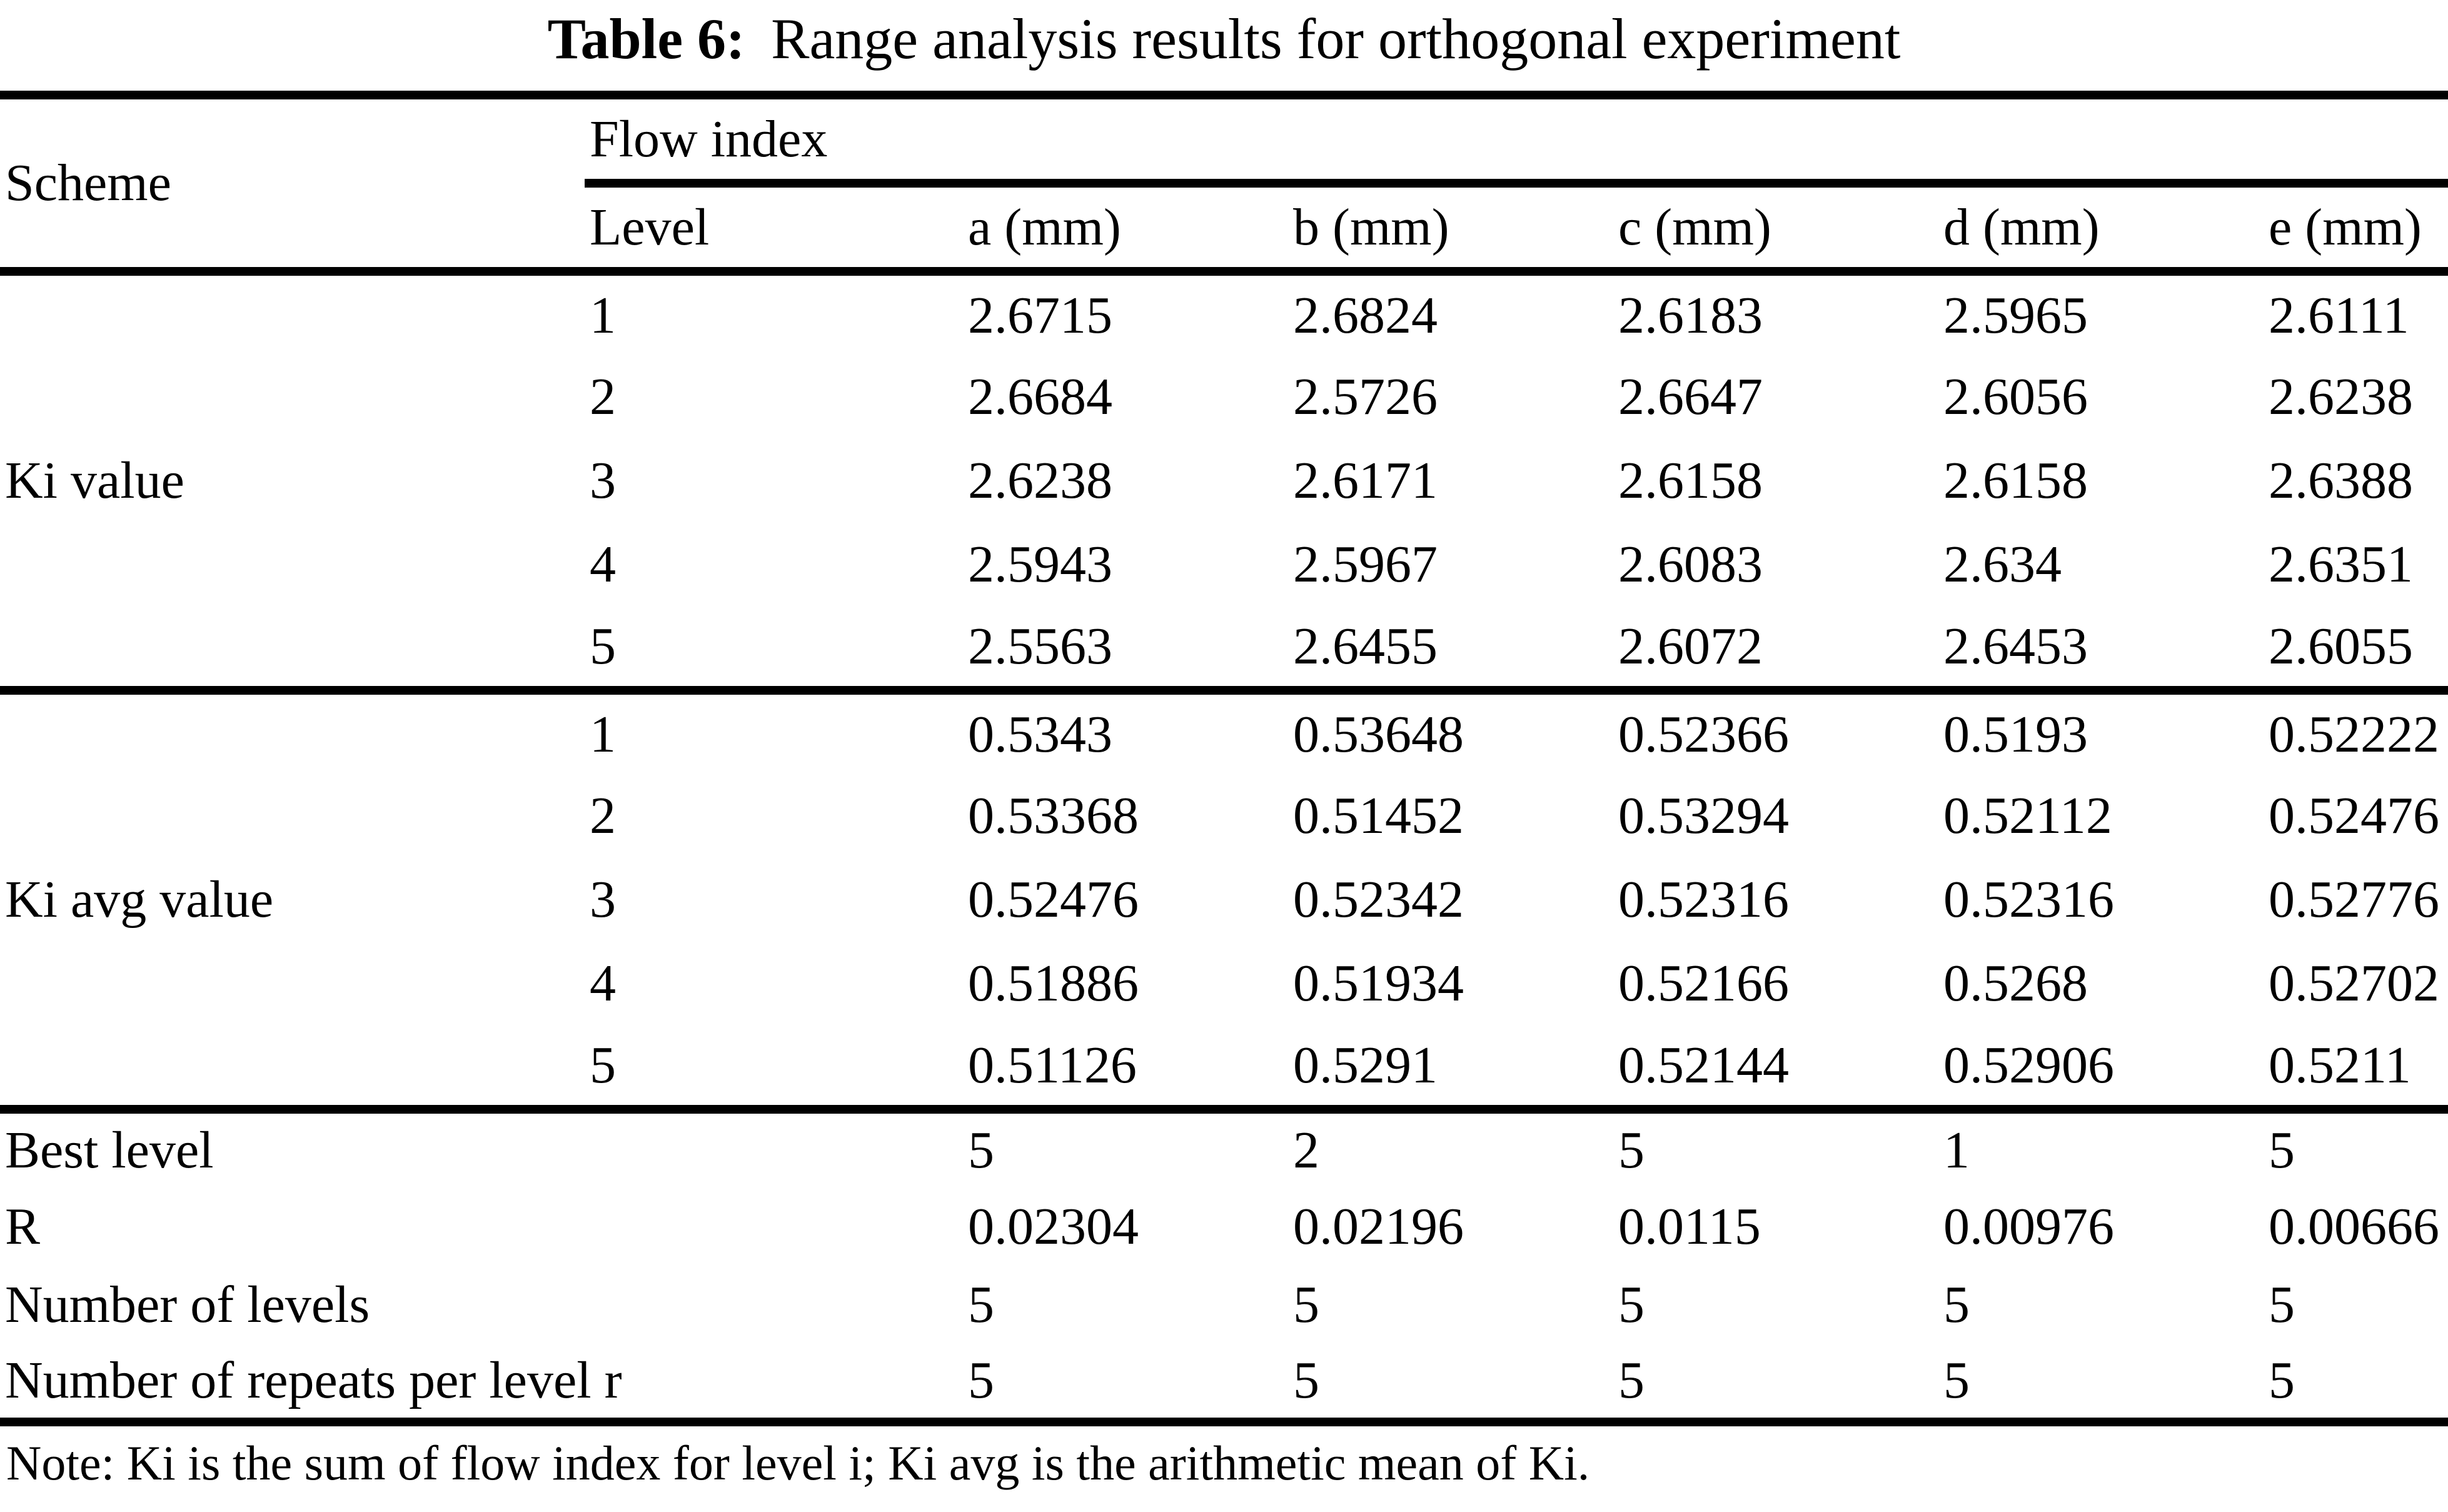  I want to click on flow-index-group-header: Flow index, so click(1516, 139).